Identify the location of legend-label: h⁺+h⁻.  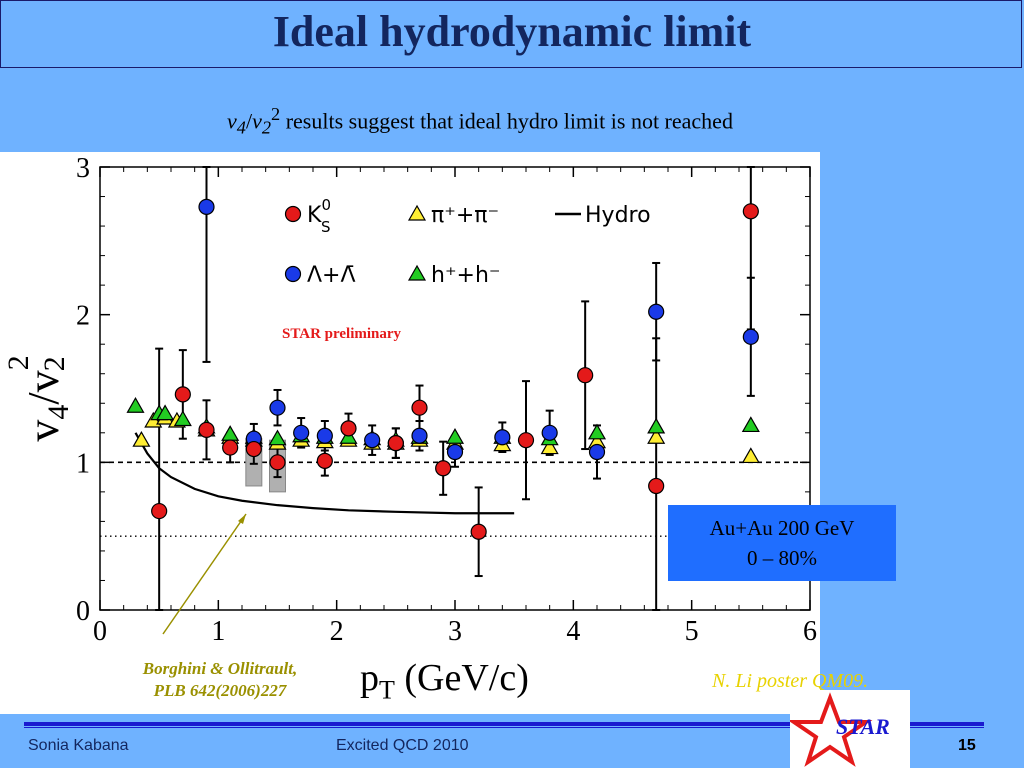
(466, 275).